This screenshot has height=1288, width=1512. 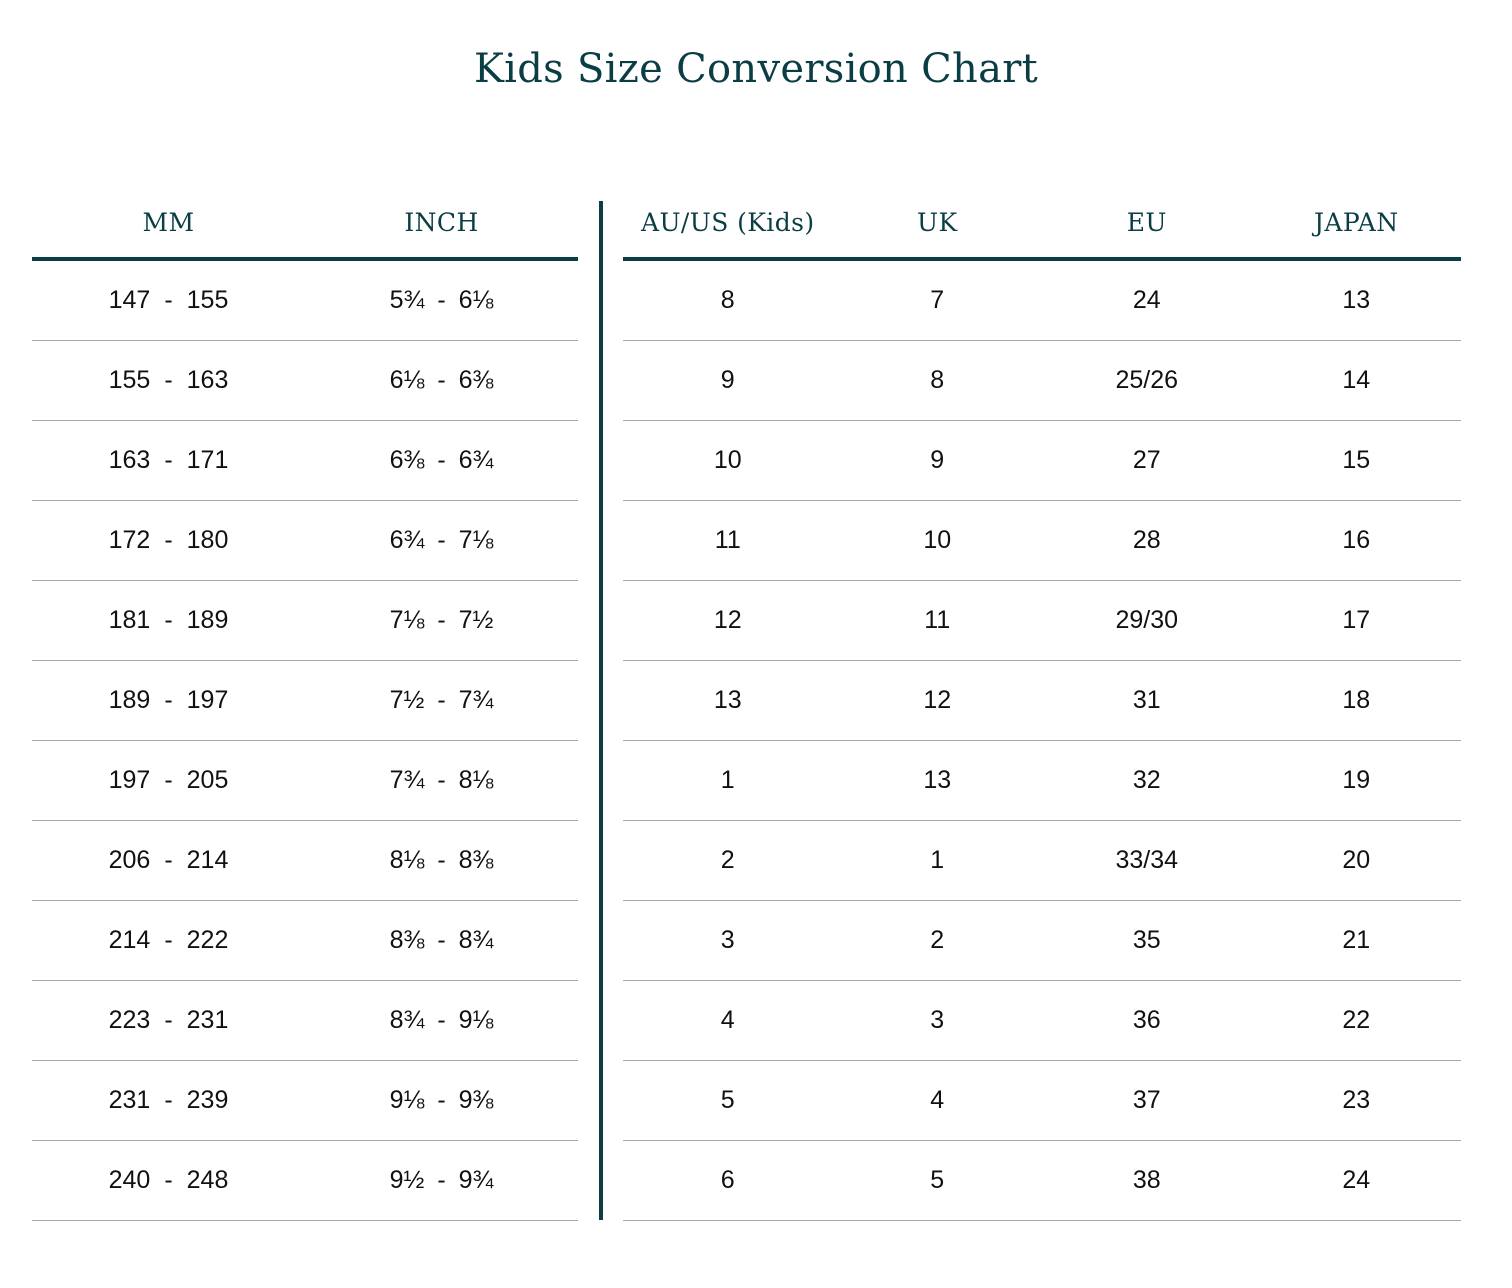 I want to click on mm-to: 239, so click(x=207, y=1100).